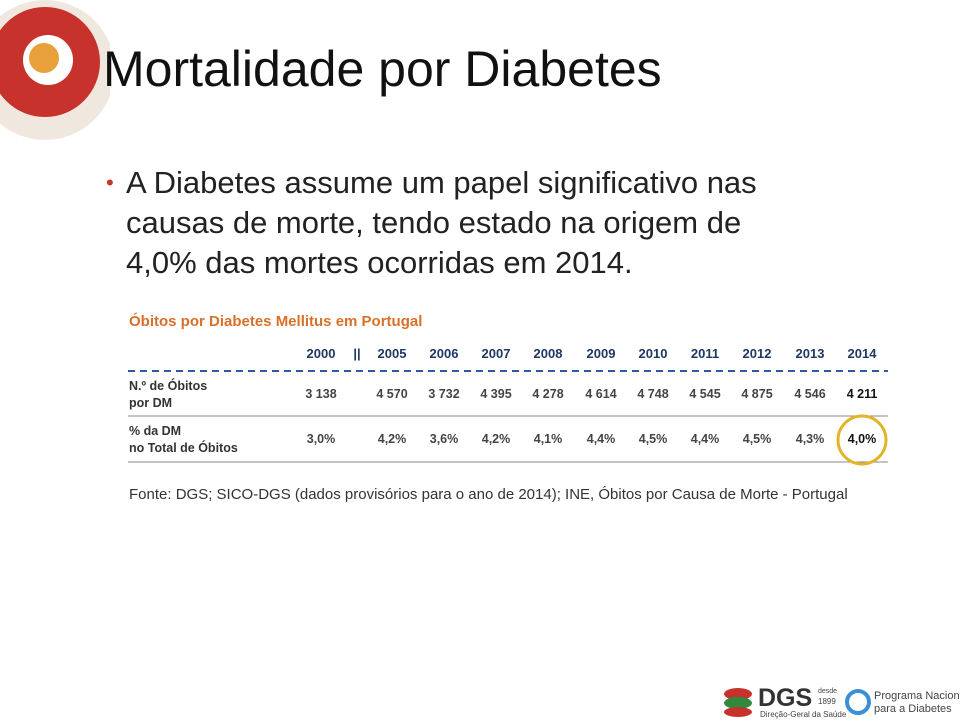 The image size is (960, 721). What do you see at coordinates (444, 439) in the screenshot?
I see `table-cell: 3,6%` at bounding box center [444, 439].